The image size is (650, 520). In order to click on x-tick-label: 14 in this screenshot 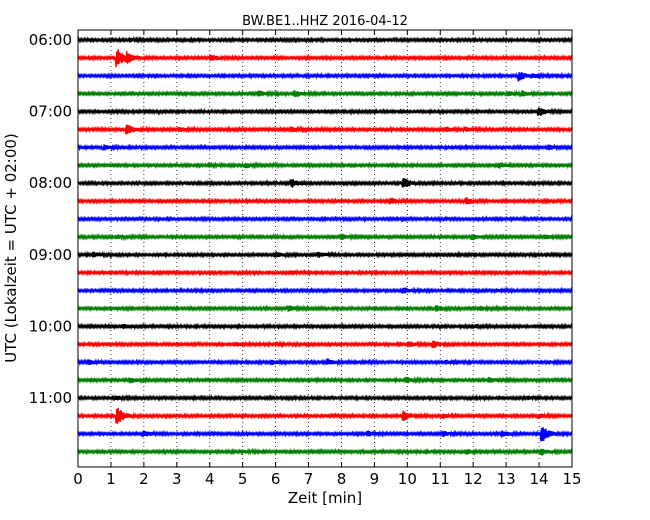, I will do `click(539, 479)`.